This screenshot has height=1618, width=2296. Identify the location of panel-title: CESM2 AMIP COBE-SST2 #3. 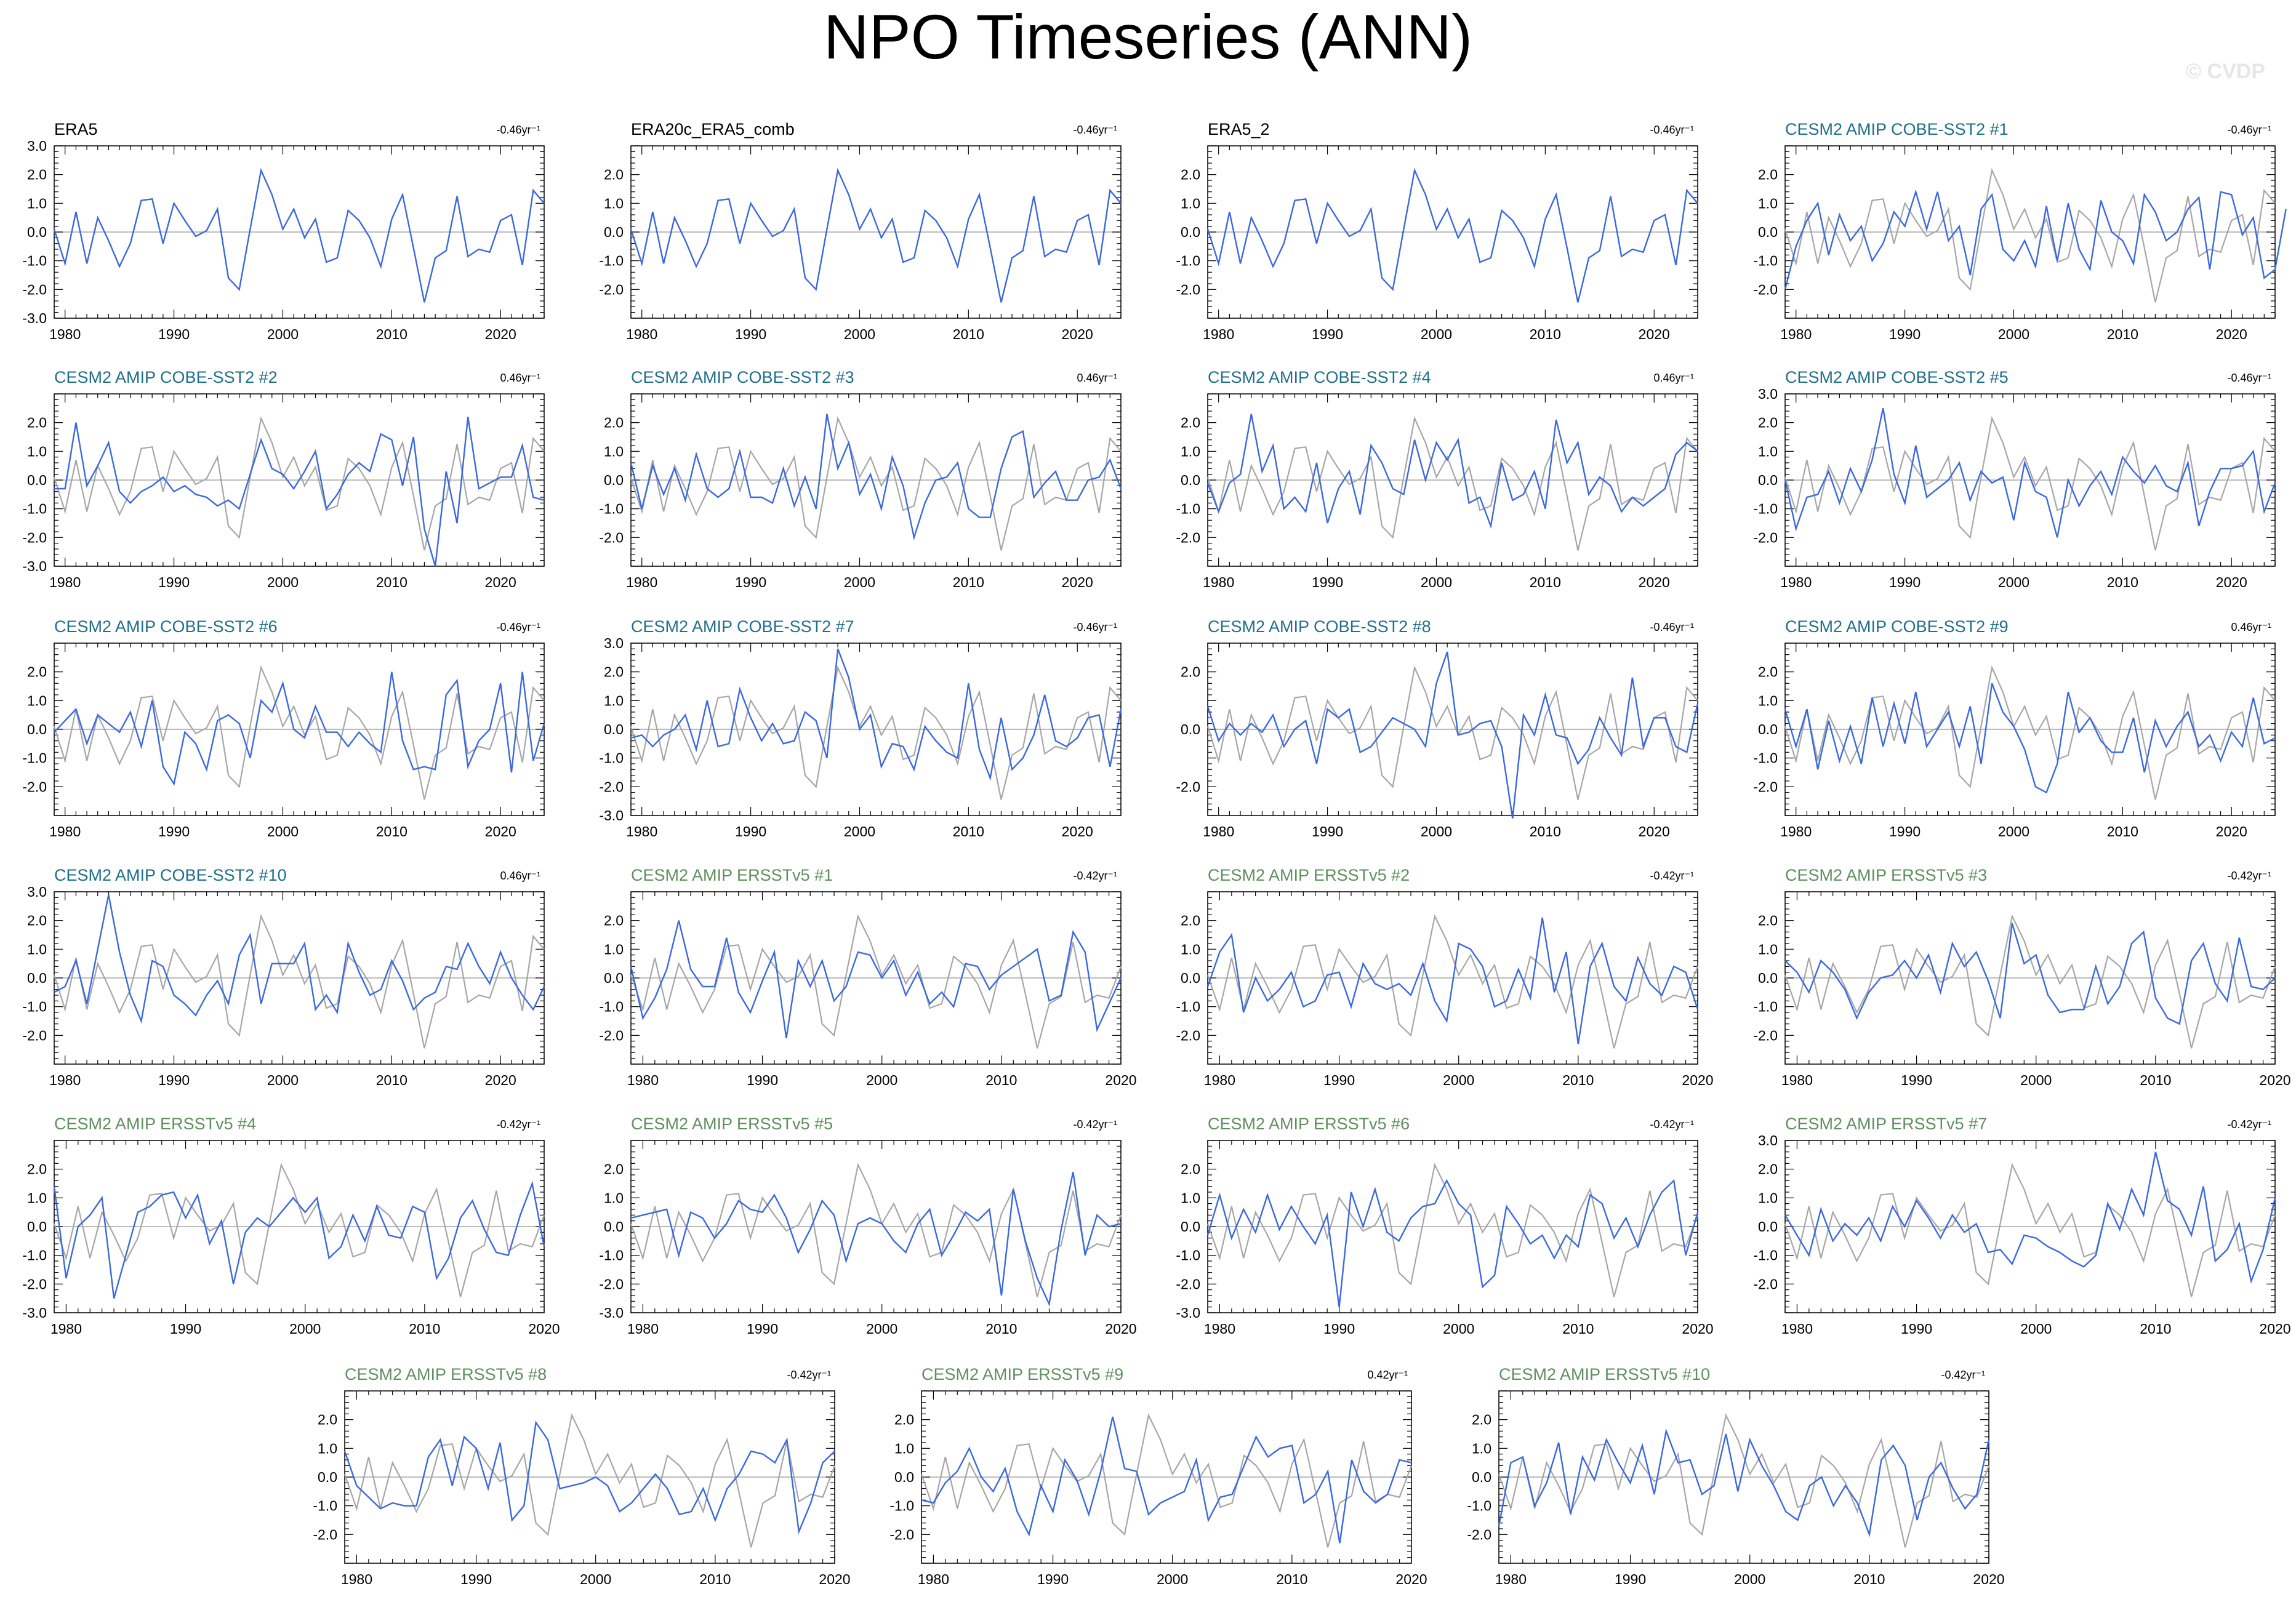
(742, 377).